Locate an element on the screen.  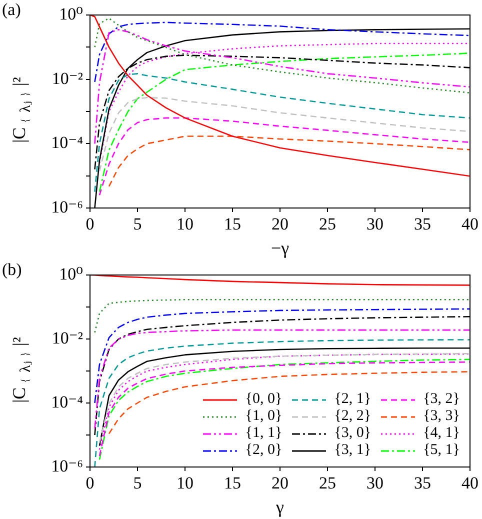
x-axis-title: γ is located at coordinates (279, 506).